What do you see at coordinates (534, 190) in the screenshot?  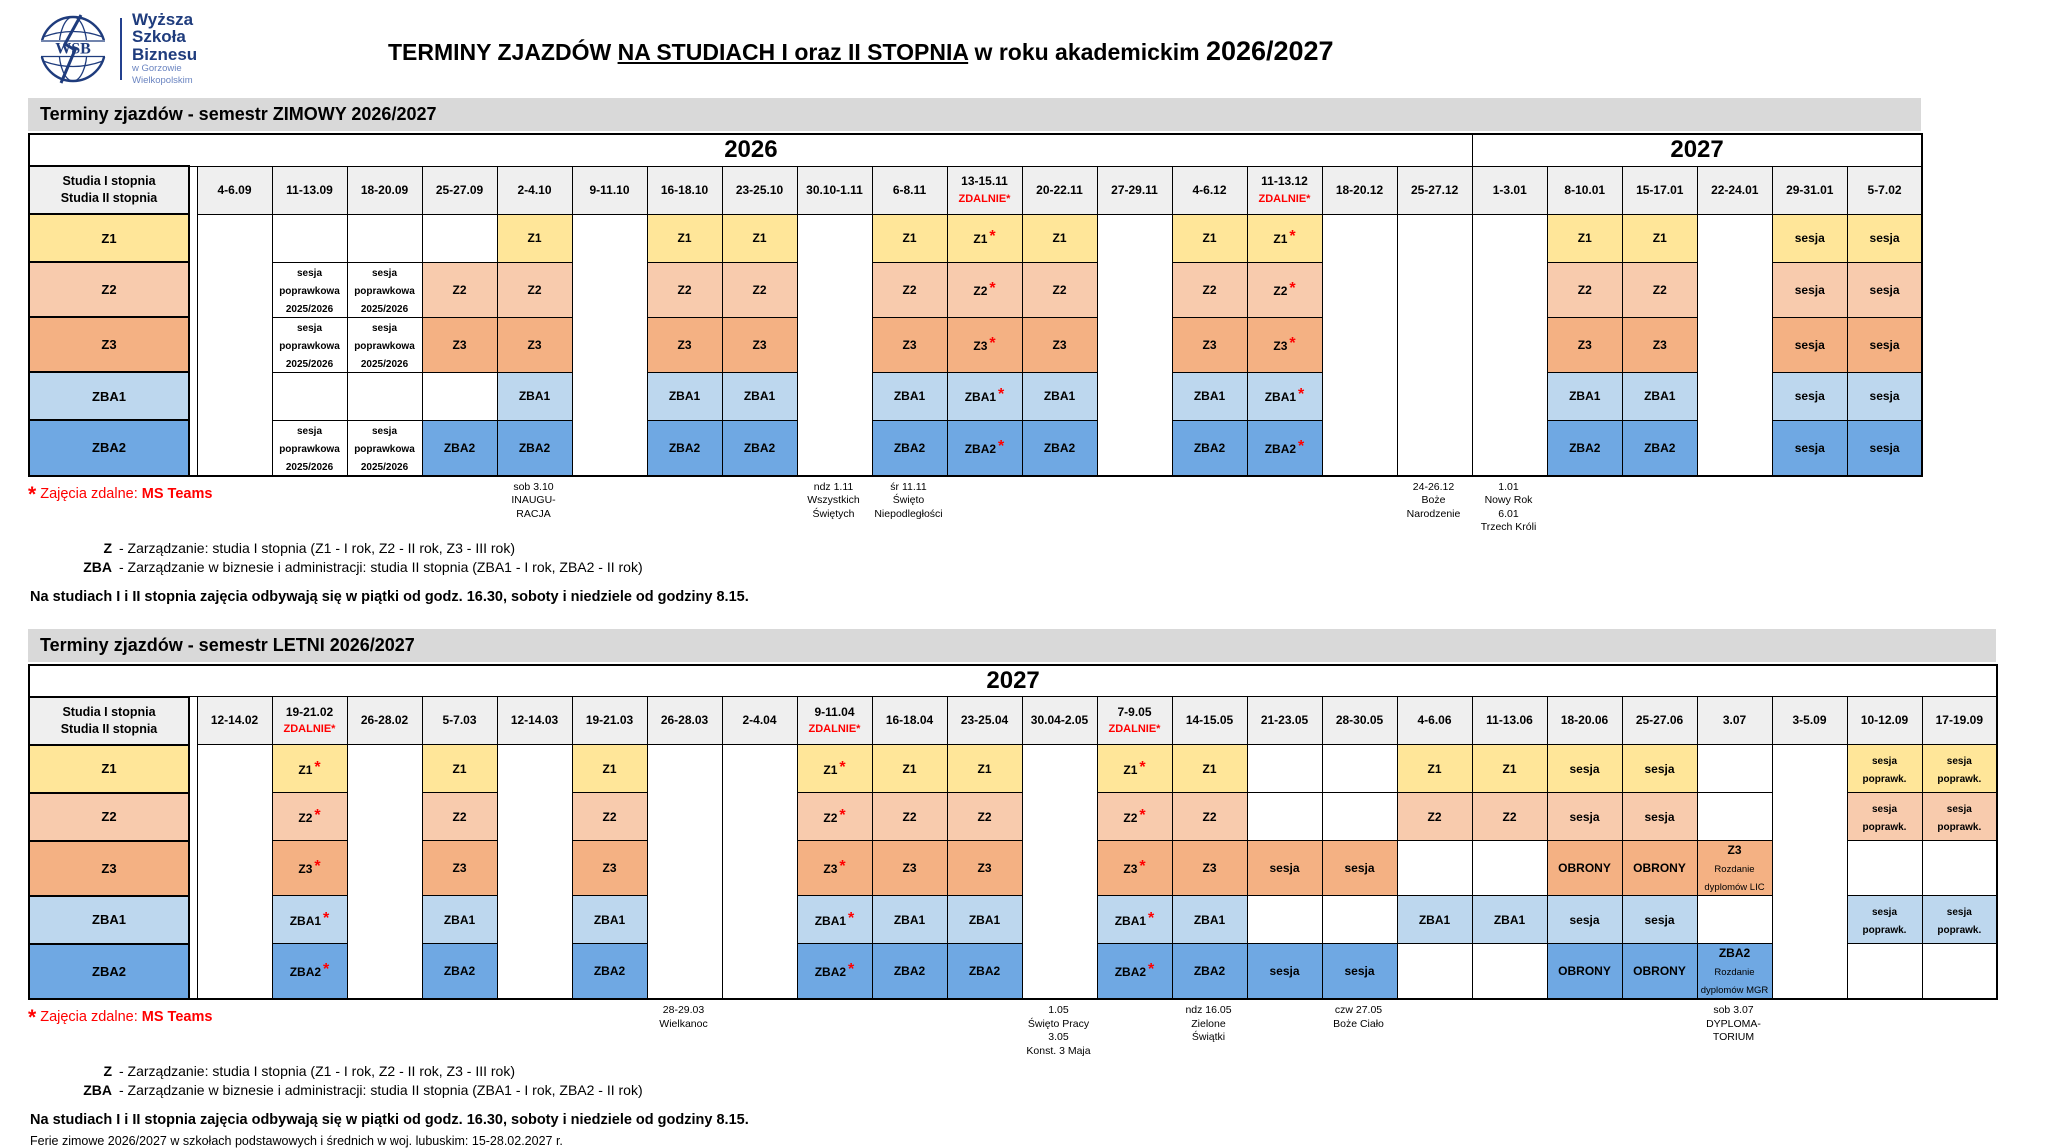 I see `date-header: 2-4.10` at bounding box center [534, 190].